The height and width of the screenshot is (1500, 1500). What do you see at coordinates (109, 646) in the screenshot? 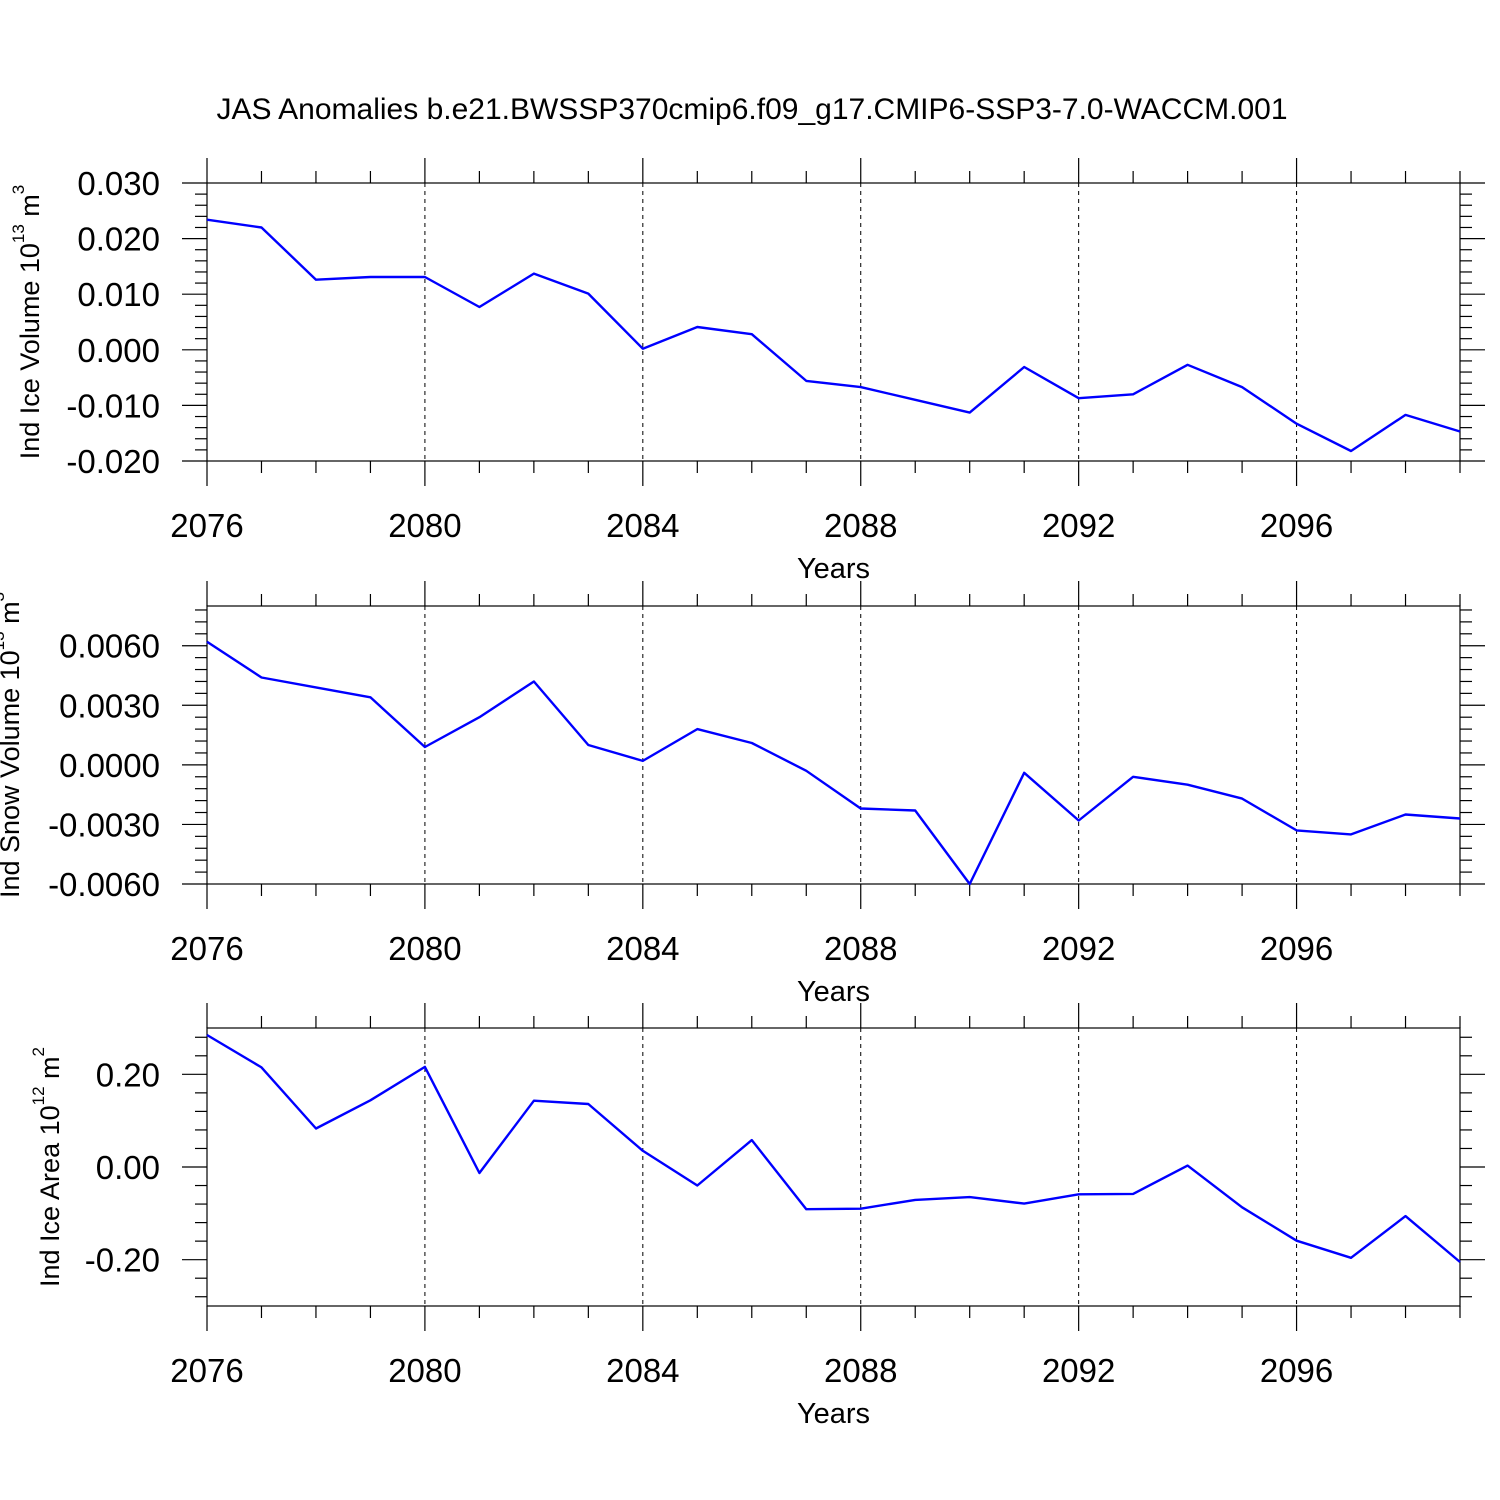
I see `y-tick-label: 0.0060` at bounding box center [109, 646].